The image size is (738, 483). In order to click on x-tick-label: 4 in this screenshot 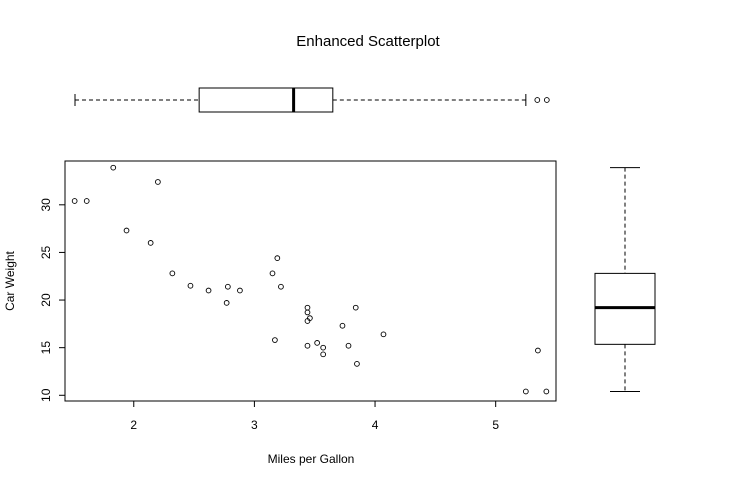, I will do `click(375, 425)`.